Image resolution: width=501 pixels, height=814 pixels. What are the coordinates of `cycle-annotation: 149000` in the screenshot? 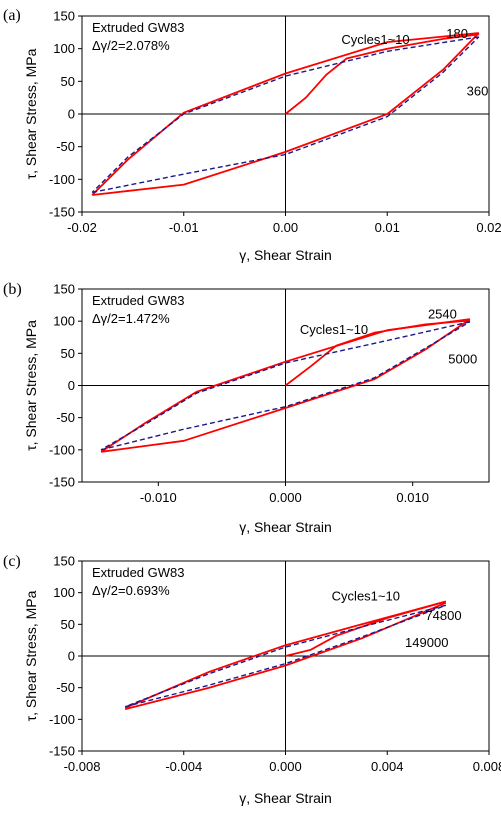 It's located at (426, 642).